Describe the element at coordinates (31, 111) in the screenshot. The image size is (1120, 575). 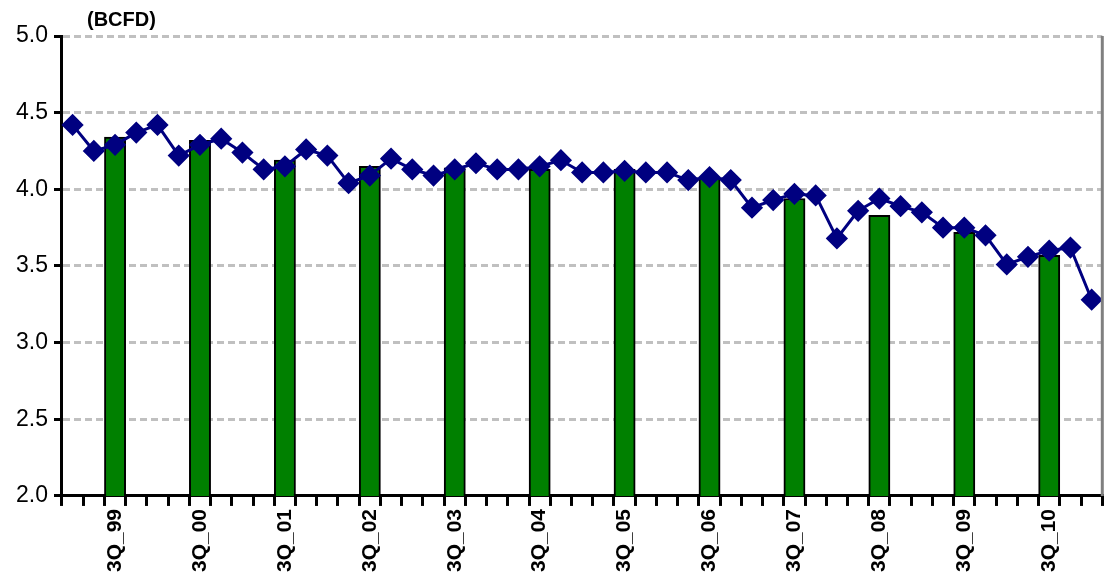
I see `y-tick-label: 4.5` at that location.